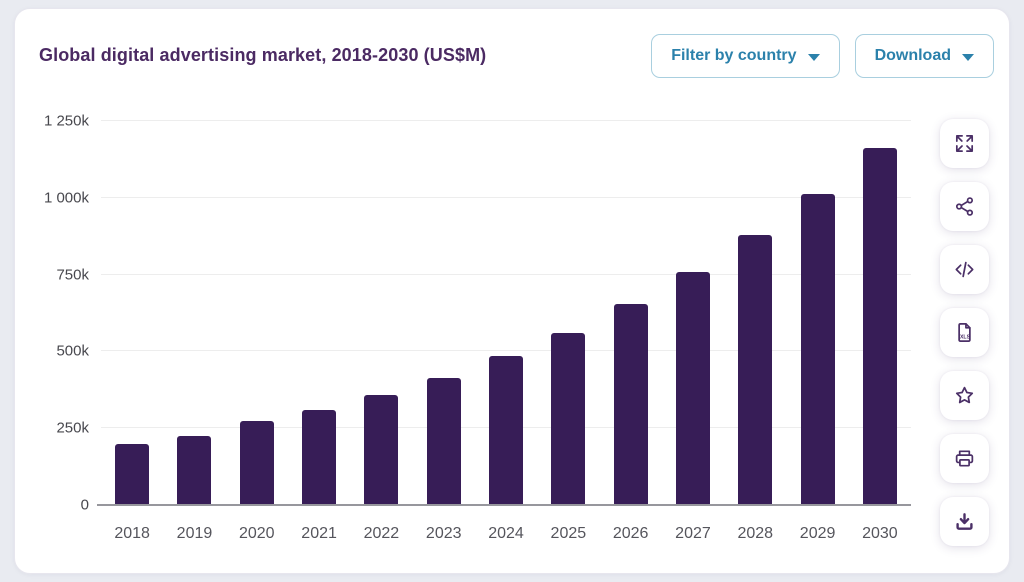 This screenshot has width=1024, height=582. Describe the element at coordinates (506, 430) in the screenshot. I see `bar-2024` at that location.